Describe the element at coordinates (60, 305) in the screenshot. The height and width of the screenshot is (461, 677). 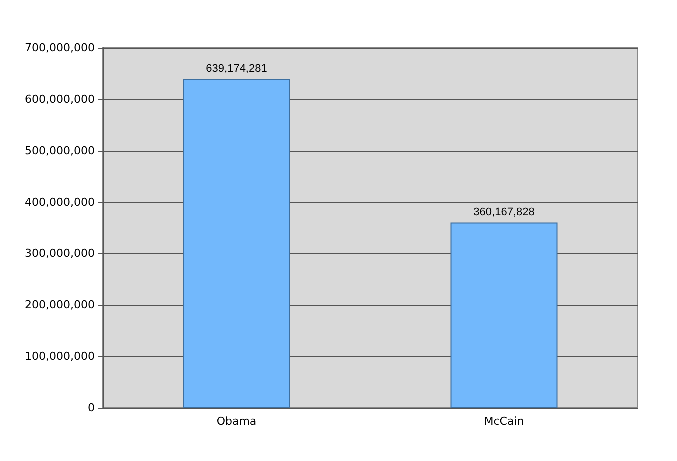
I see `y-tick-label: 200,000,000` at that location.